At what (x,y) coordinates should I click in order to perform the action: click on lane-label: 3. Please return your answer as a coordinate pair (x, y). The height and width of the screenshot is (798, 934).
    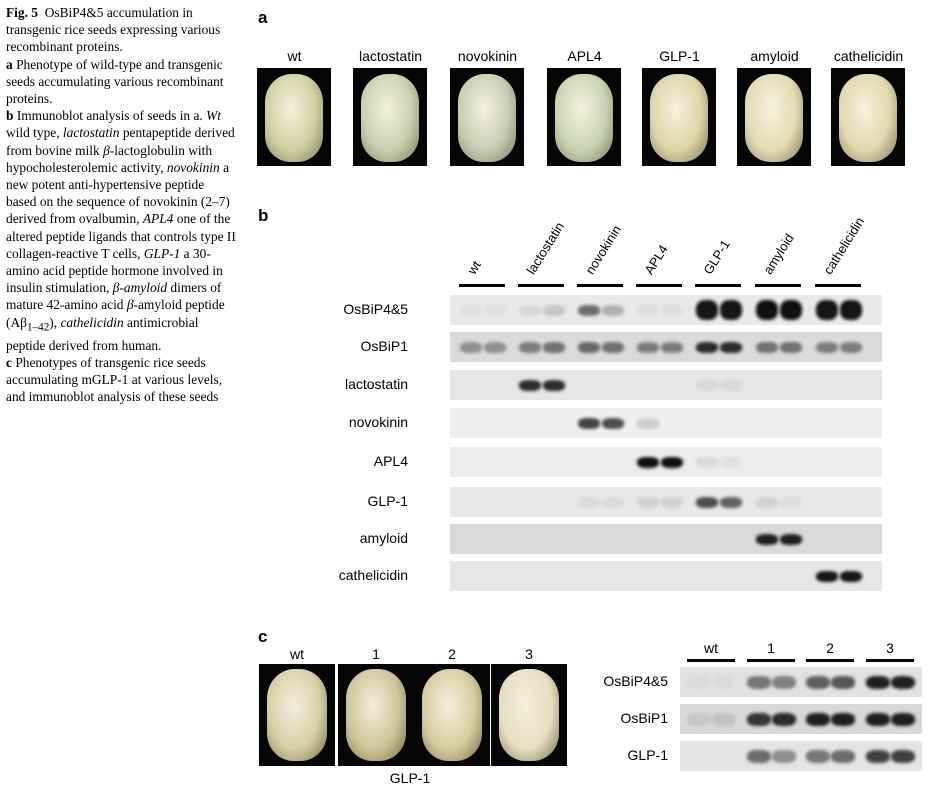
    Looking at the image, I should click on (890, 648).